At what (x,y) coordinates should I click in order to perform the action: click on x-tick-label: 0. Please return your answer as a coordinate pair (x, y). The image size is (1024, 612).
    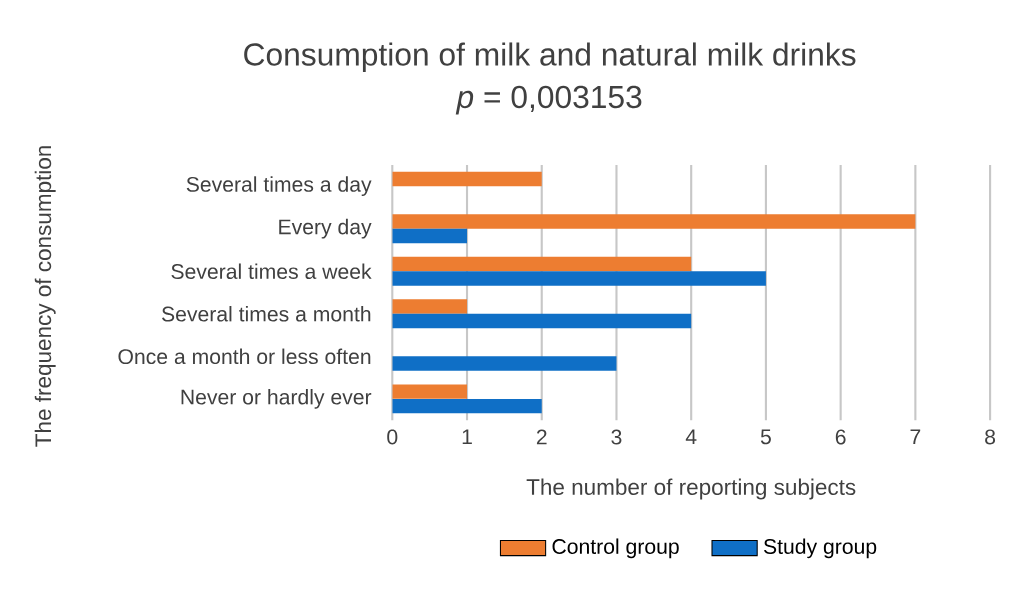
    Looking at the image, I should click on (392, 437).